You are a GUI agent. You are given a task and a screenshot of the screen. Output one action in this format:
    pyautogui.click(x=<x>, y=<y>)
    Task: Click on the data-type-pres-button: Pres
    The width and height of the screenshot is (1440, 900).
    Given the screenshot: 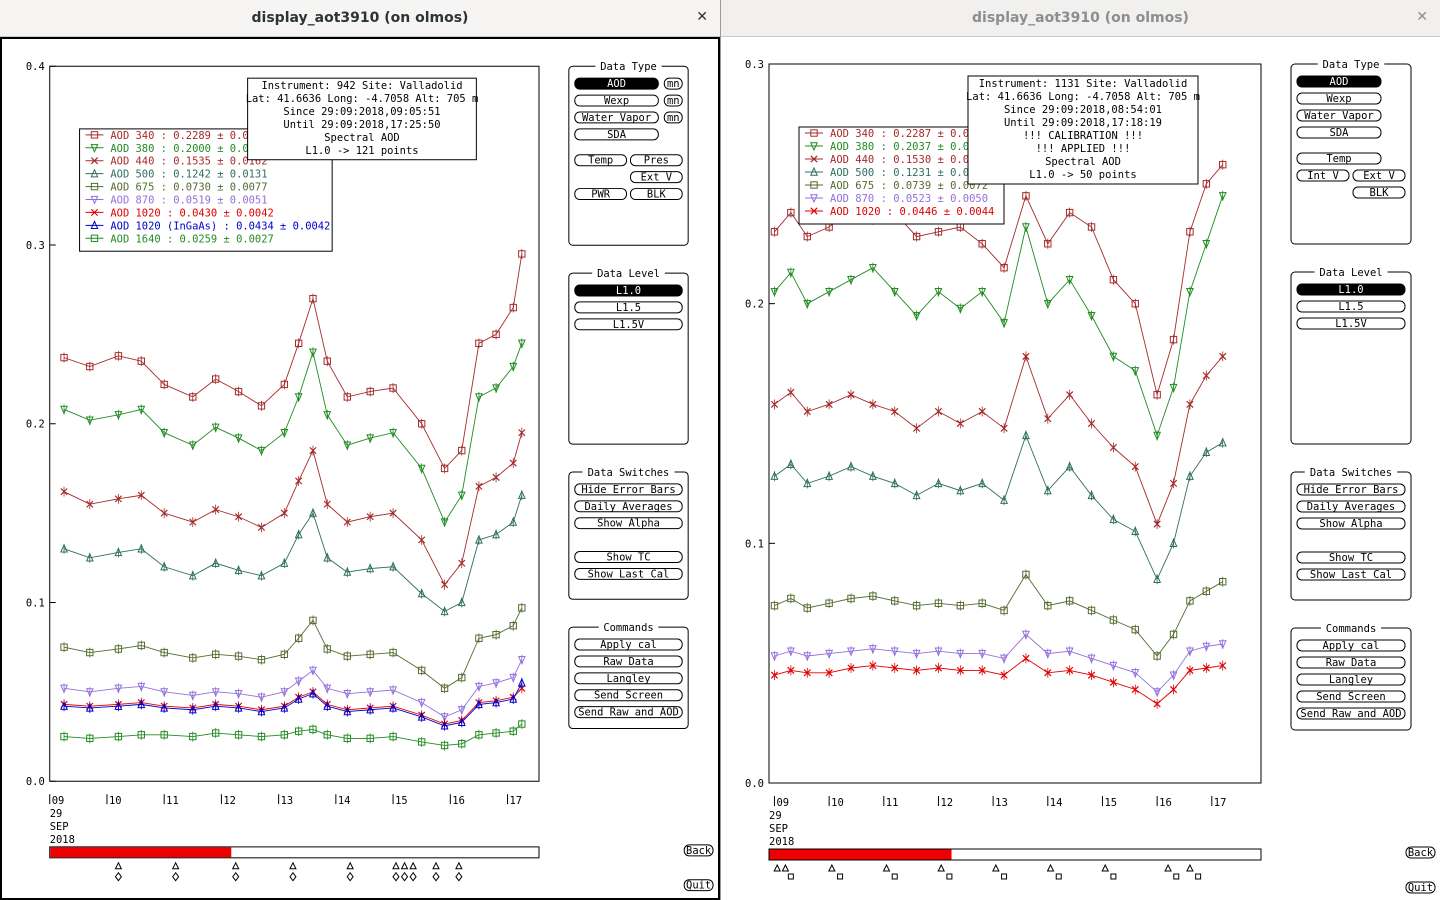 What is the action you would take?
    pyautogui.click(x=656, y=160)
    